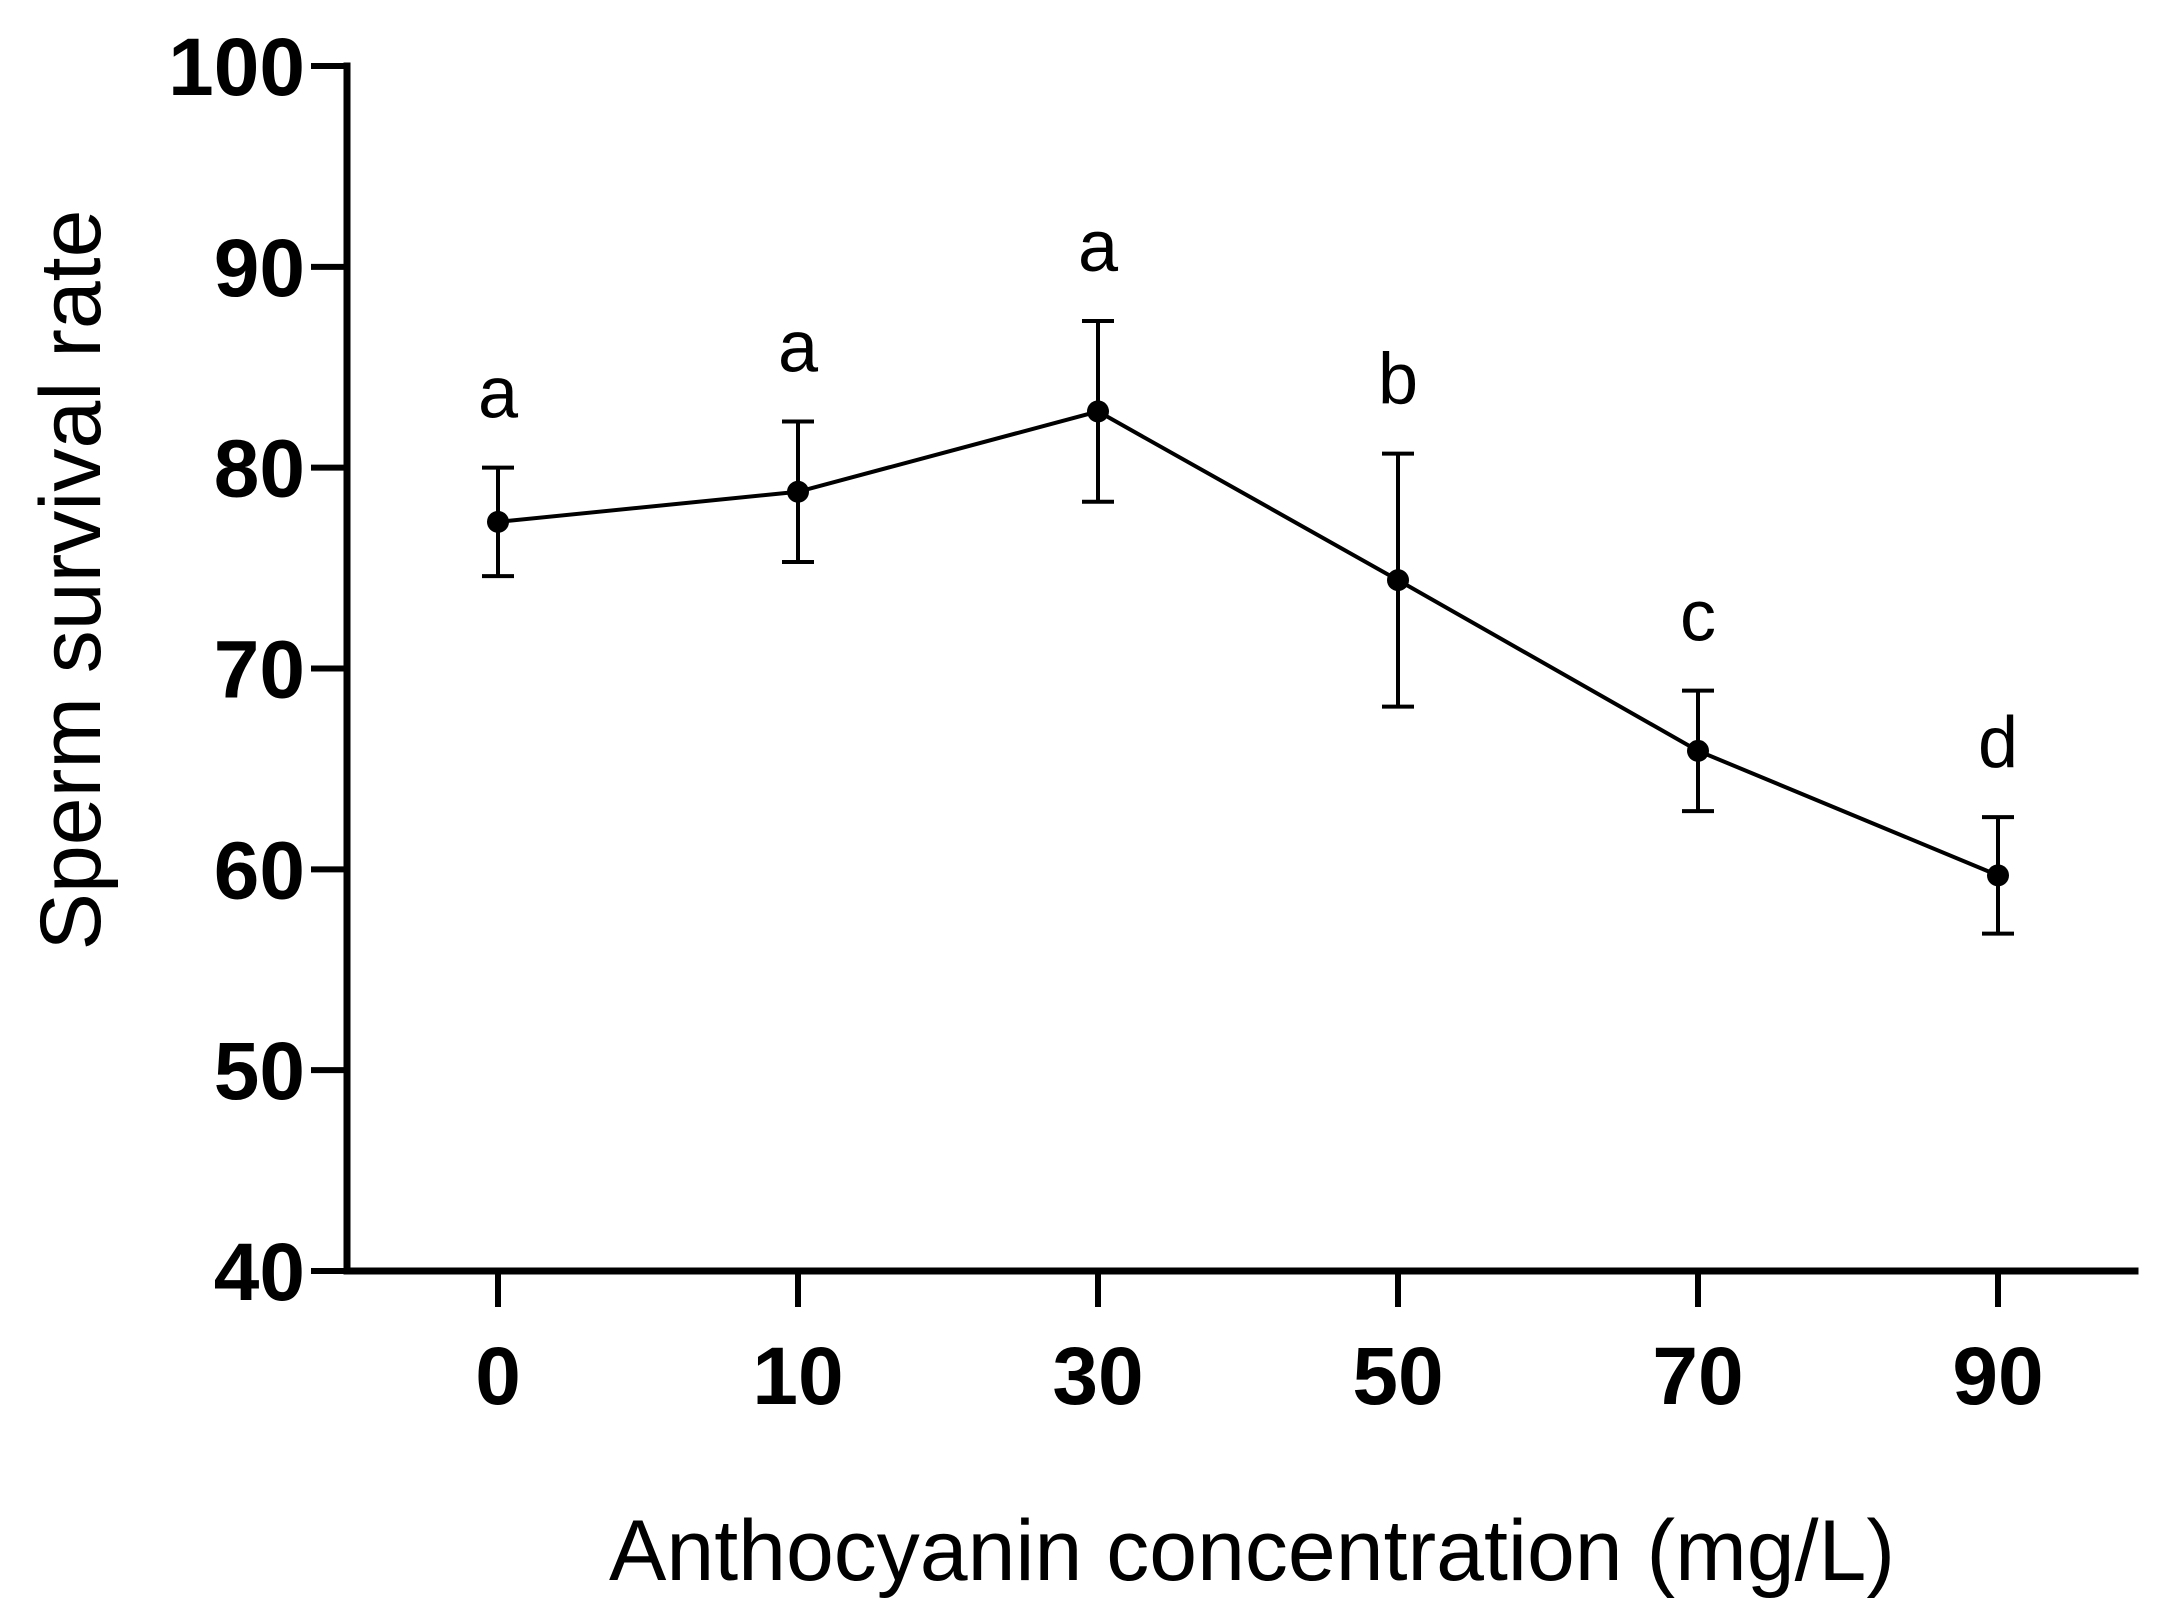 This screenshot has height=1611, width=2162. I want to click on x-axis: 0 10 30 50 70 90, so click(1241, 1344).